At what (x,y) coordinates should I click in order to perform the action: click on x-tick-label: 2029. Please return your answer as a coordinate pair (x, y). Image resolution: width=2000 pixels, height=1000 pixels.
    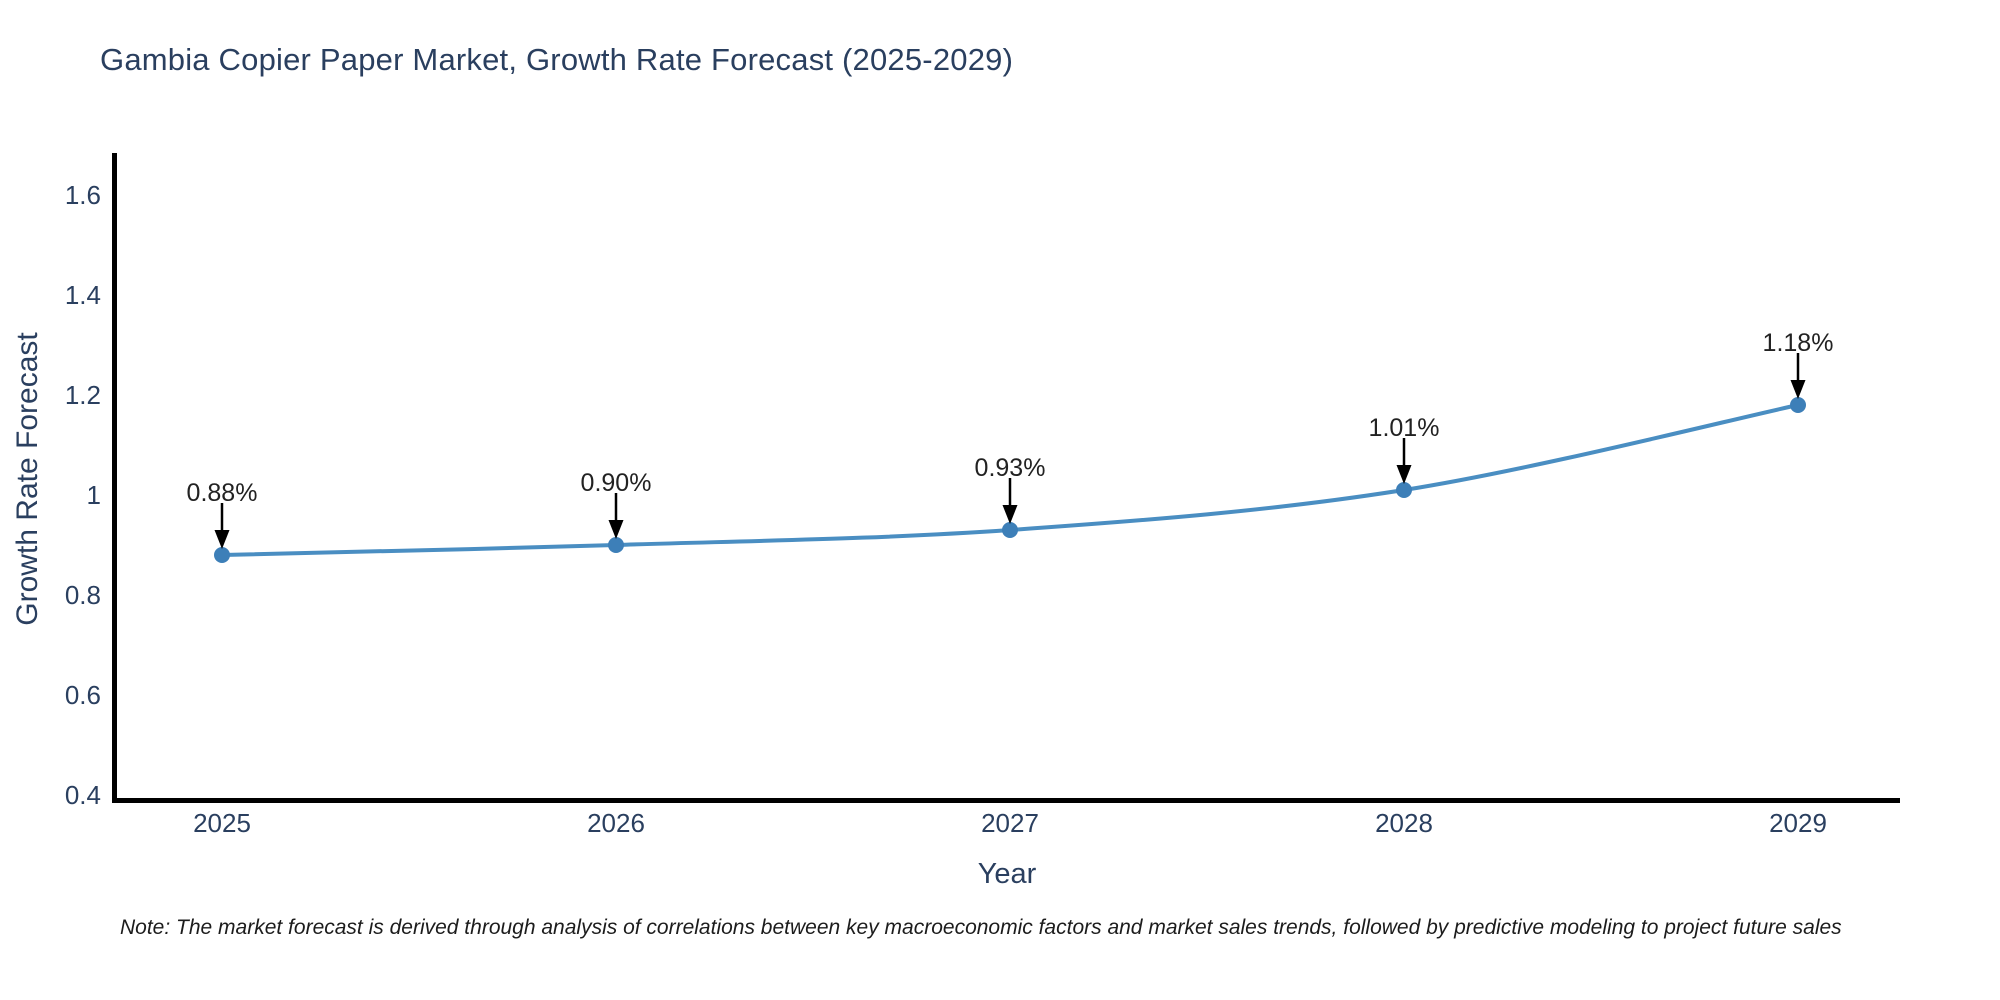
    Looking at the image, I should click on (1798, 823).